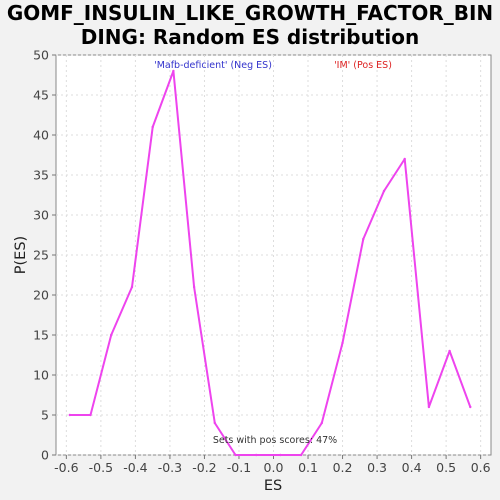 This screenshot has width=500, height=500. What do you see at coordinates (204, 467) in the screenshot?
I see `x-tick-label: -0.2` at bounding box center [204, 467].